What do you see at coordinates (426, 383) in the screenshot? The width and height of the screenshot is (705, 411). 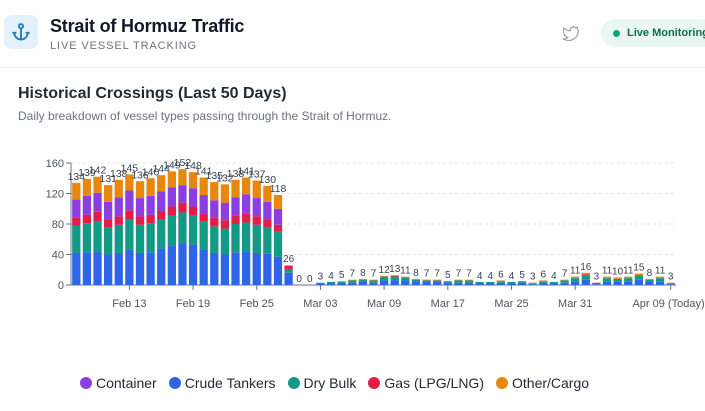 I see `legend-item: Gas (LPG/LNG)` at bounding box center [426, 383].